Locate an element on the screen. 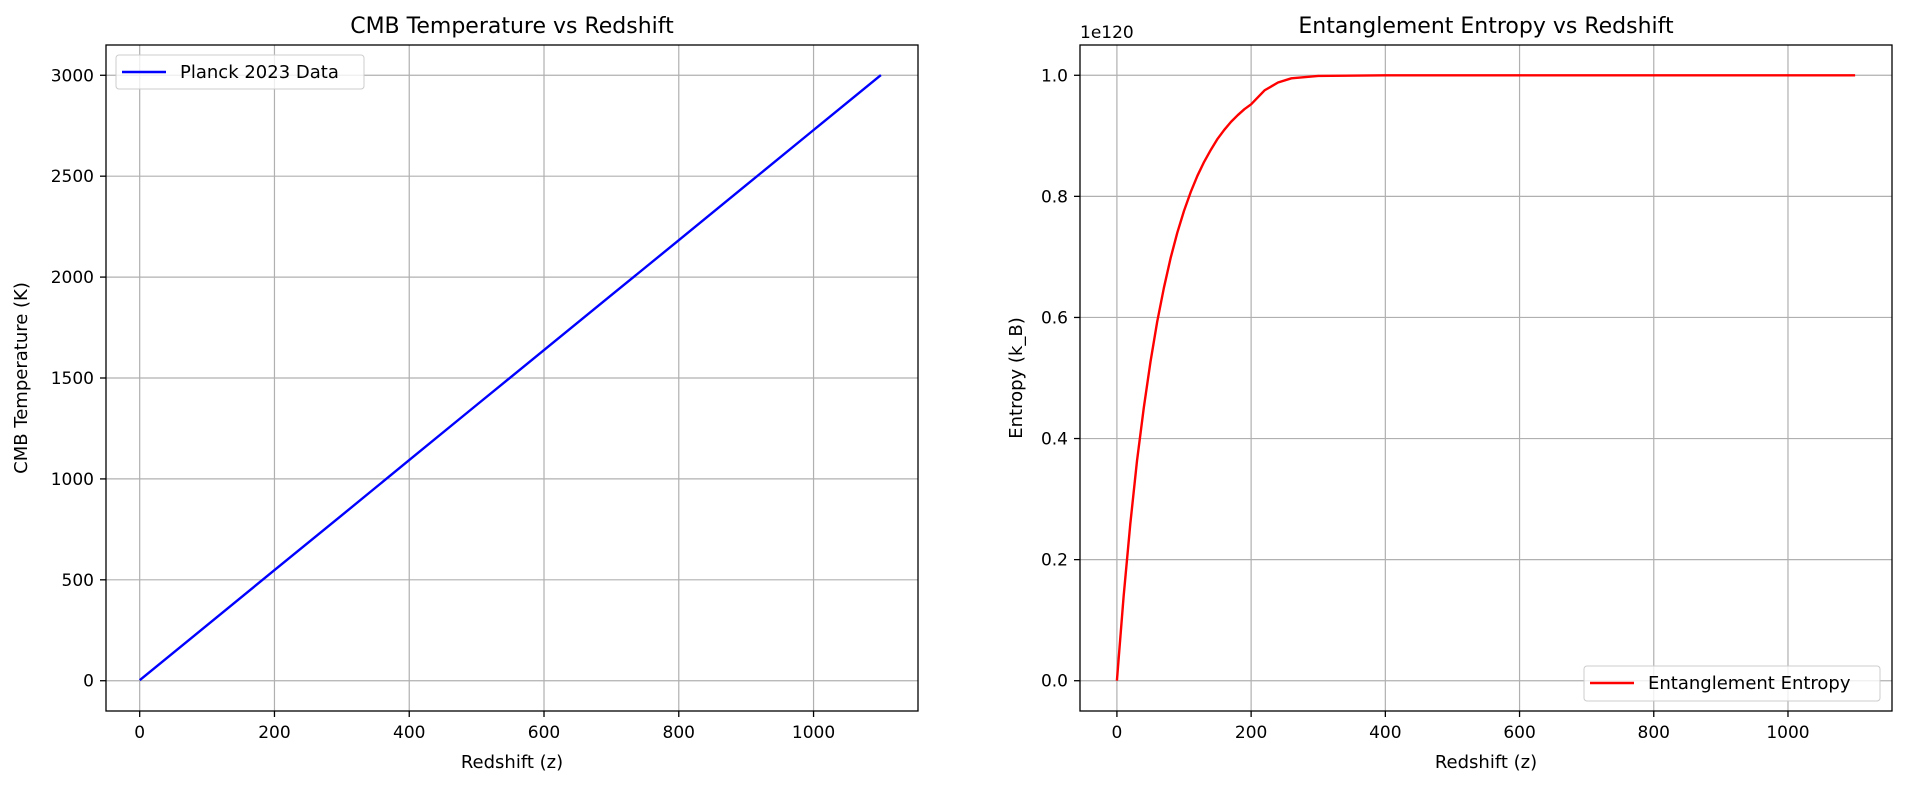 The width and height of the screenshot is (1906, 785). y-axis-label: Entropy (k_B) is located at coordinates (1016, 377).